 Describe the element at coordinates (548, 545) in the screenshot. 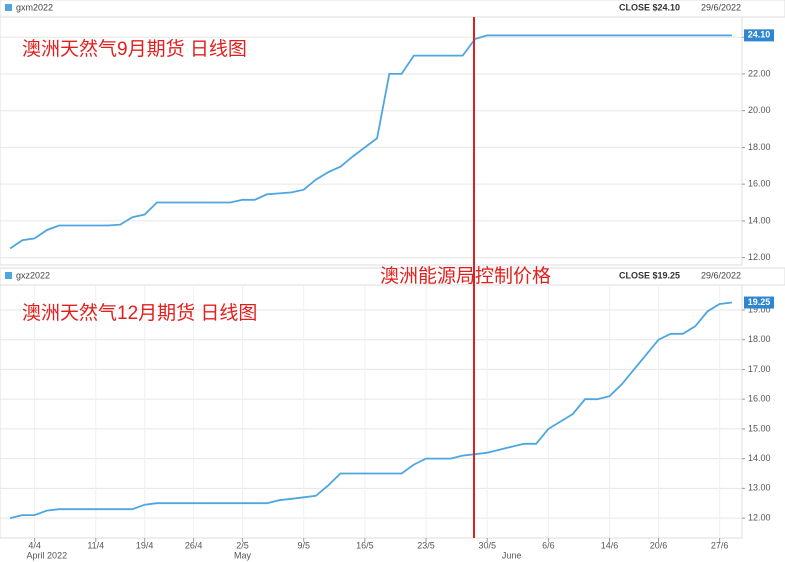

I see `x-tick-label: 6/6` at that location.